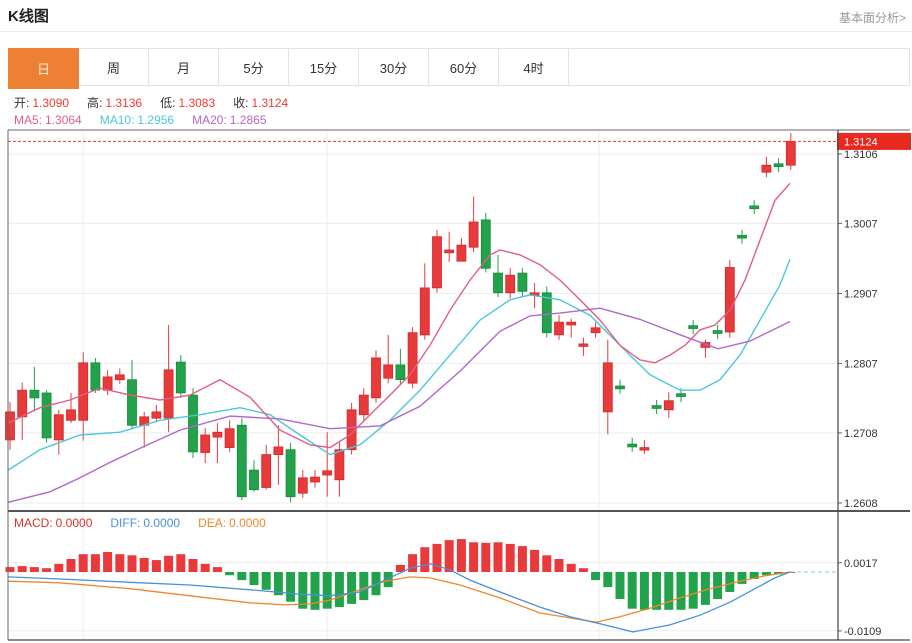 Image resolution: width=912 pixels, height=643 pixels. What do you see at coordinates (861, 365) in the screenshot?
I see `price-axis-label: 1.2807` at bounding box center [861, 365].